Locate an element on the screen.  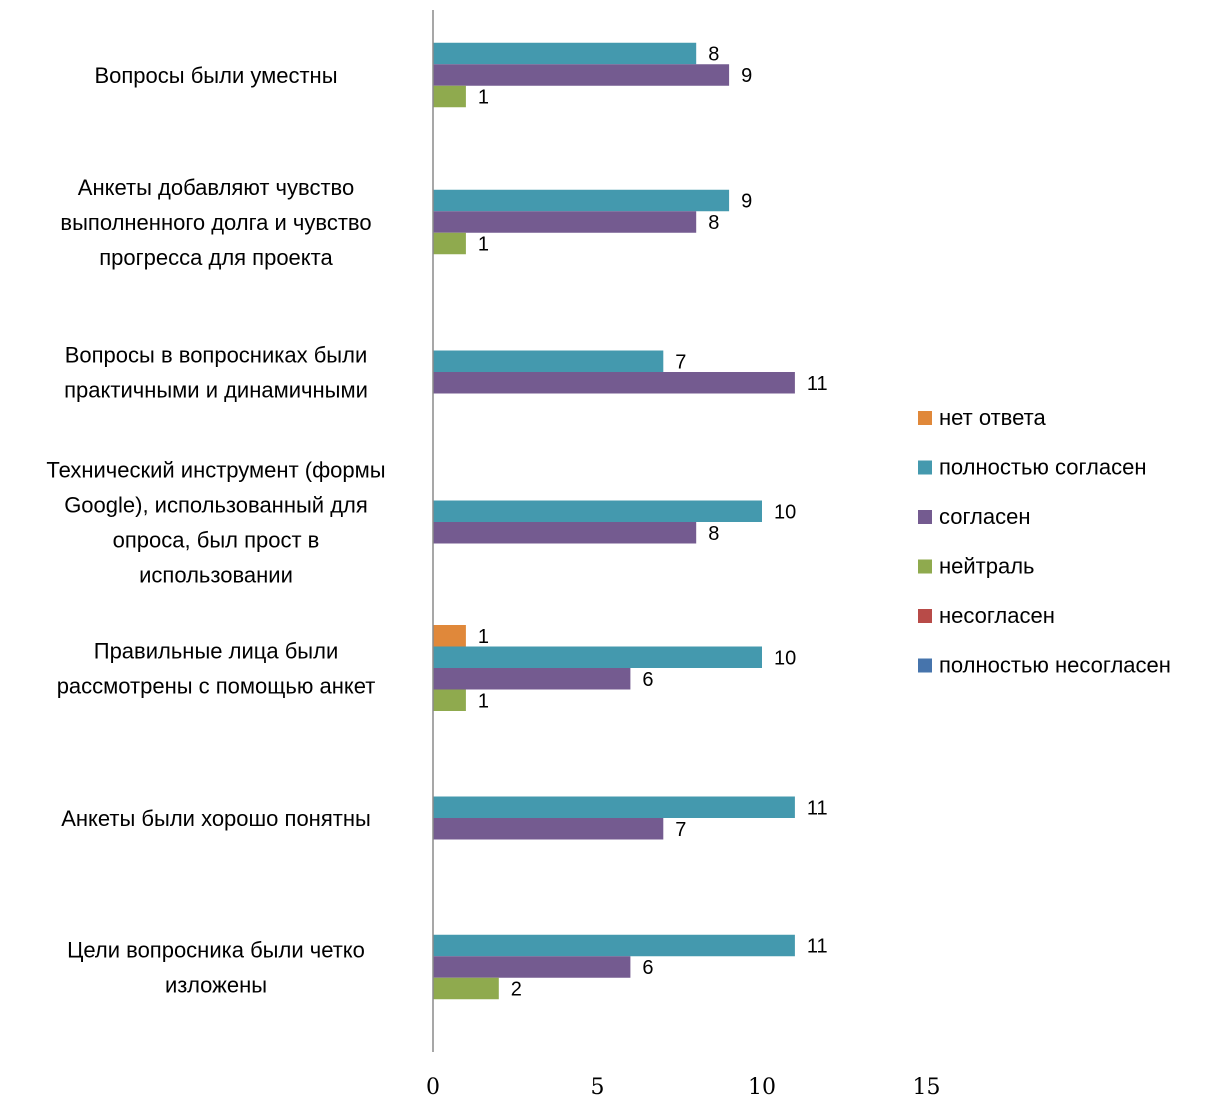
legend-label-2: полностью согласен is located at coordinates (1043, 467).